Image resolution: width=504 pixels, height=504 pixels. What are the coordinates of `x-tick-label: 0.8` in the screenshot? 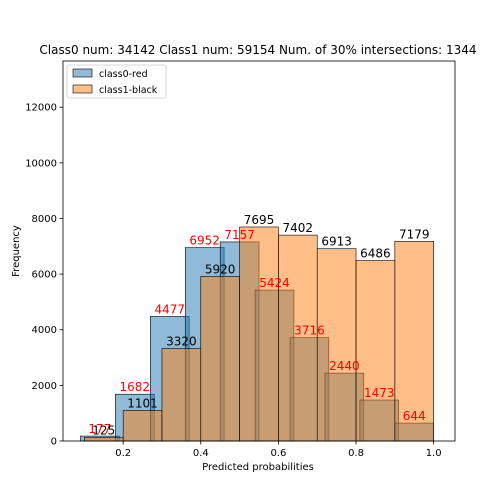 It's located at (356, 453).